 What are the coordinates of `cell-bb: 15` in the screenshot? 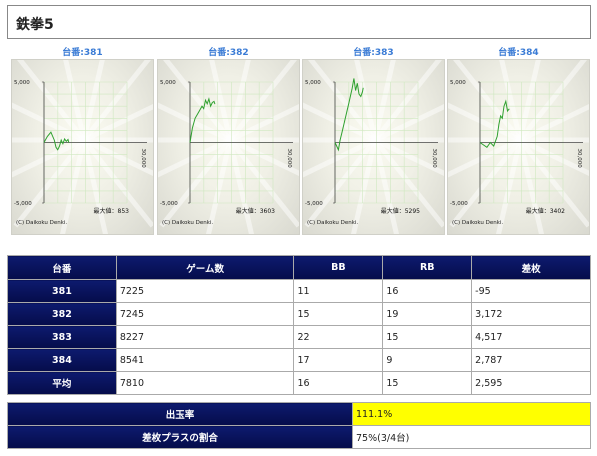 It's located at (338, 314).